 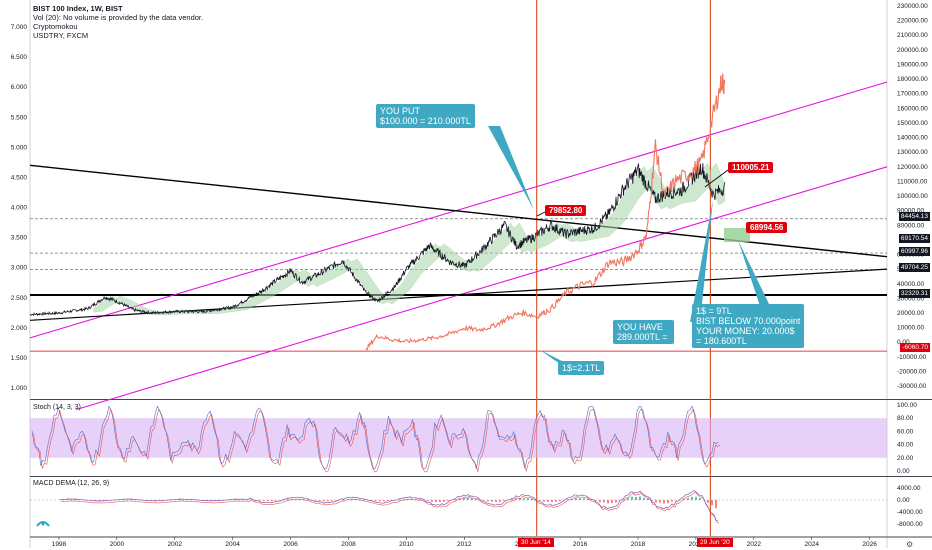 I want to click on axis-marker-69170: 69170.54, so click(x=914, y=238).